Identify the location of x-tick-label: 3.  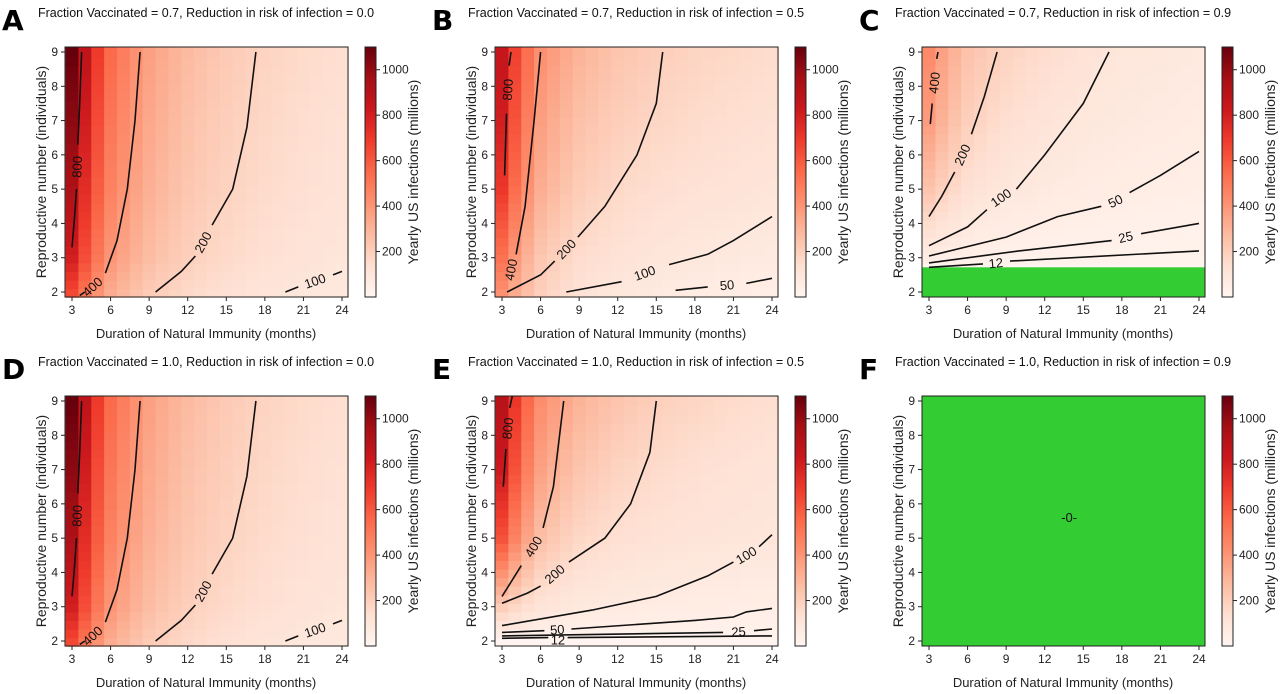
(929, 310).